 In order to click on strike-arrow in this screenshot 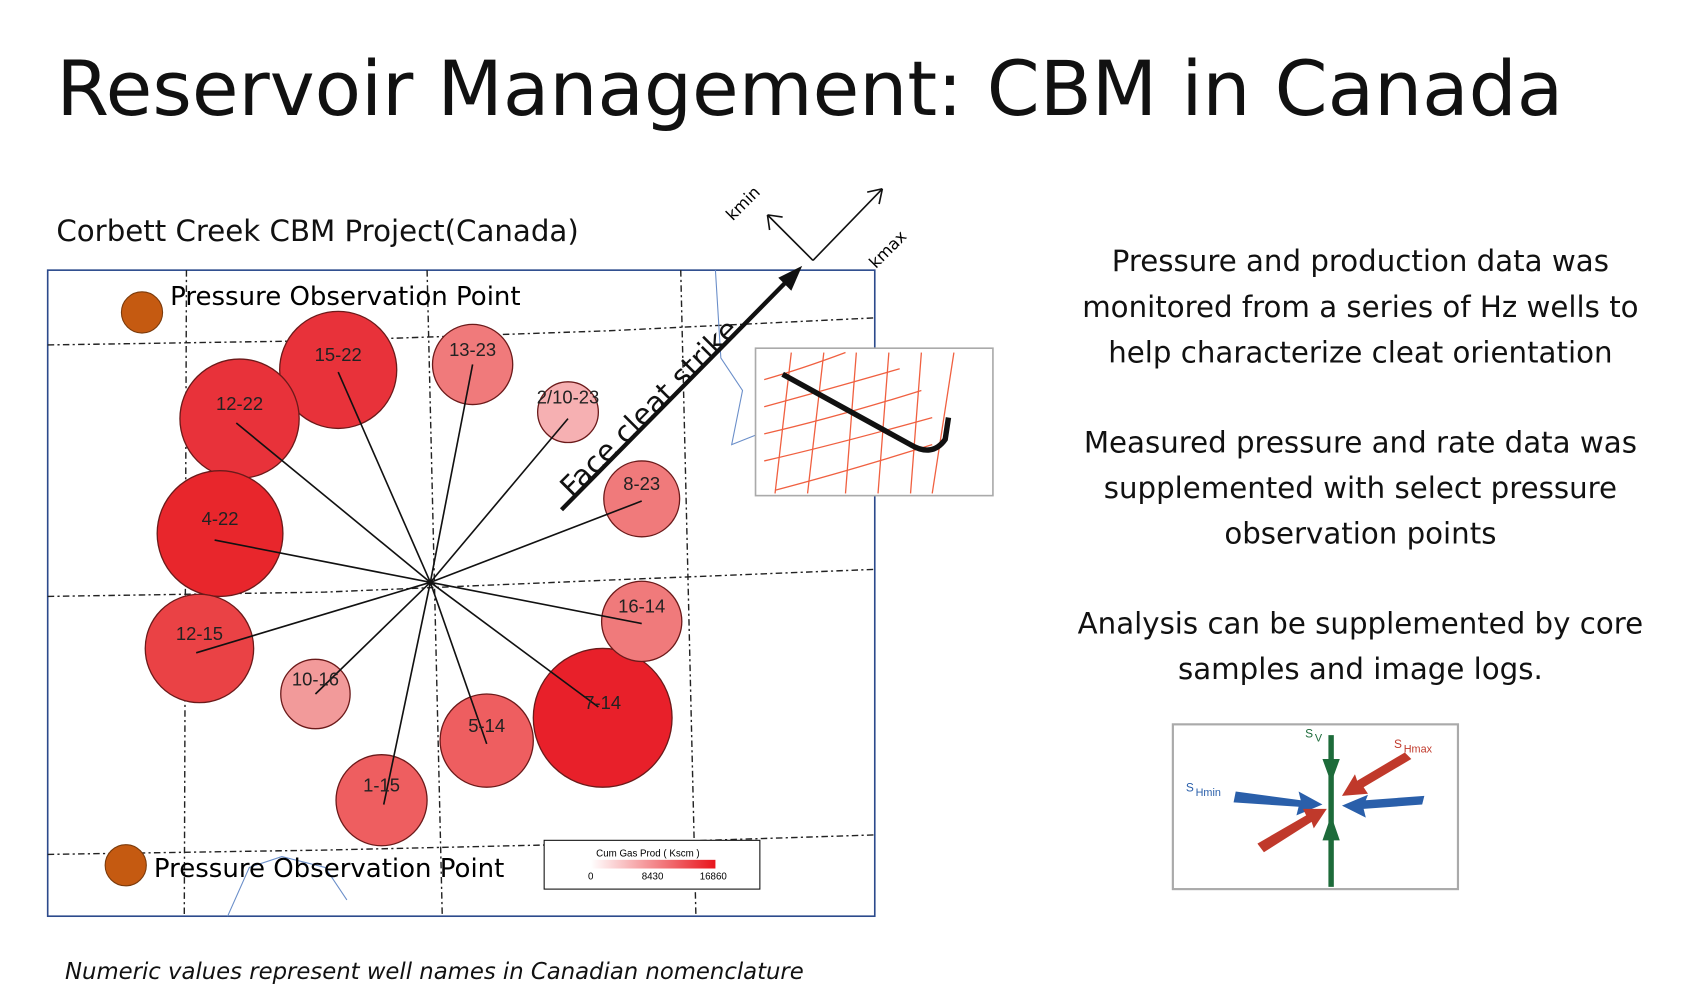, I will do `click(676, 393)`.